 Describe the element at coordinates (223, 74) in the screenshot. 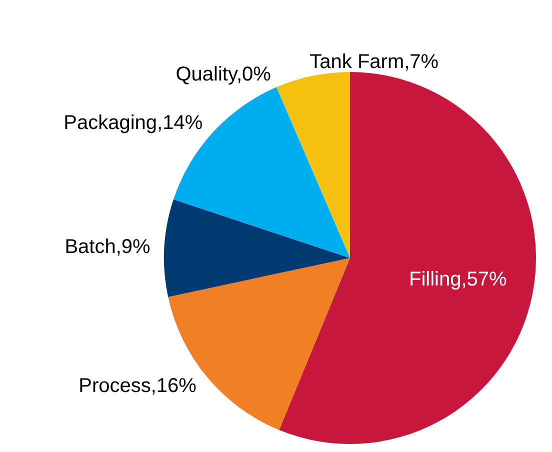

I see `category-label: Quality,0%` at that location.